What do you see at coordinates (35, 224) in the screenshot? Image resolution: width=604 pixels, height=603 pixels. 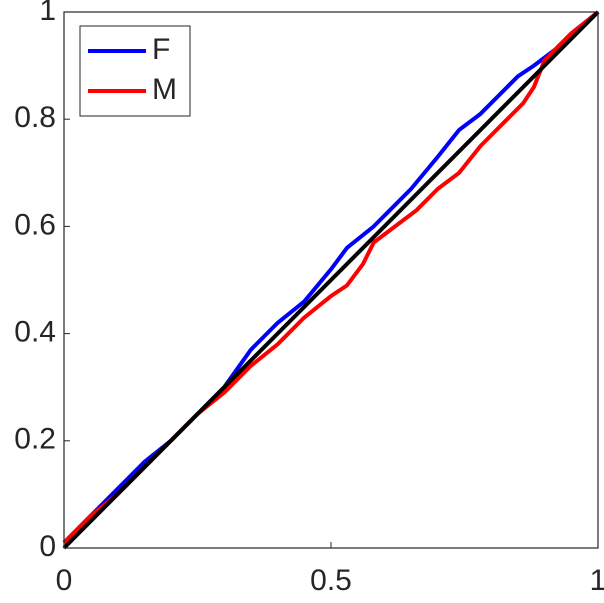 I see `y-tick-label: 0.6` at bounding box center [35, 224].